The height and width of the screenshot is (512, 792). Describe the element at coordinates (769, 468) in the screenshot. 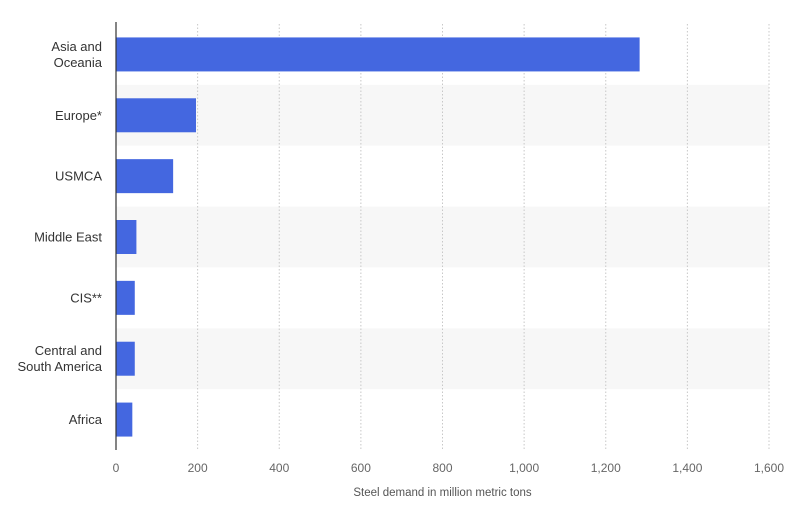

I see `x-tick-label: 1,600` at that location.